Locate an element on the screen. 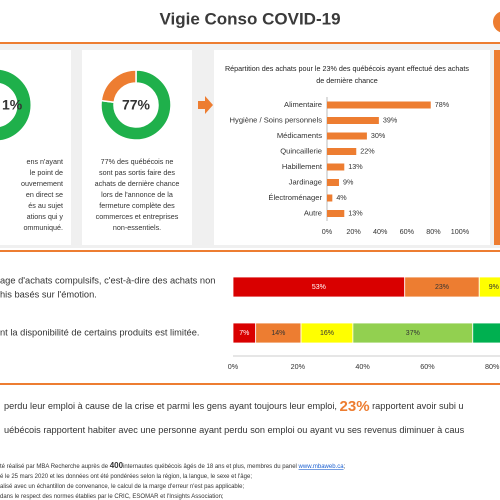  category-label: Autre is located at coordinates (313, 213).